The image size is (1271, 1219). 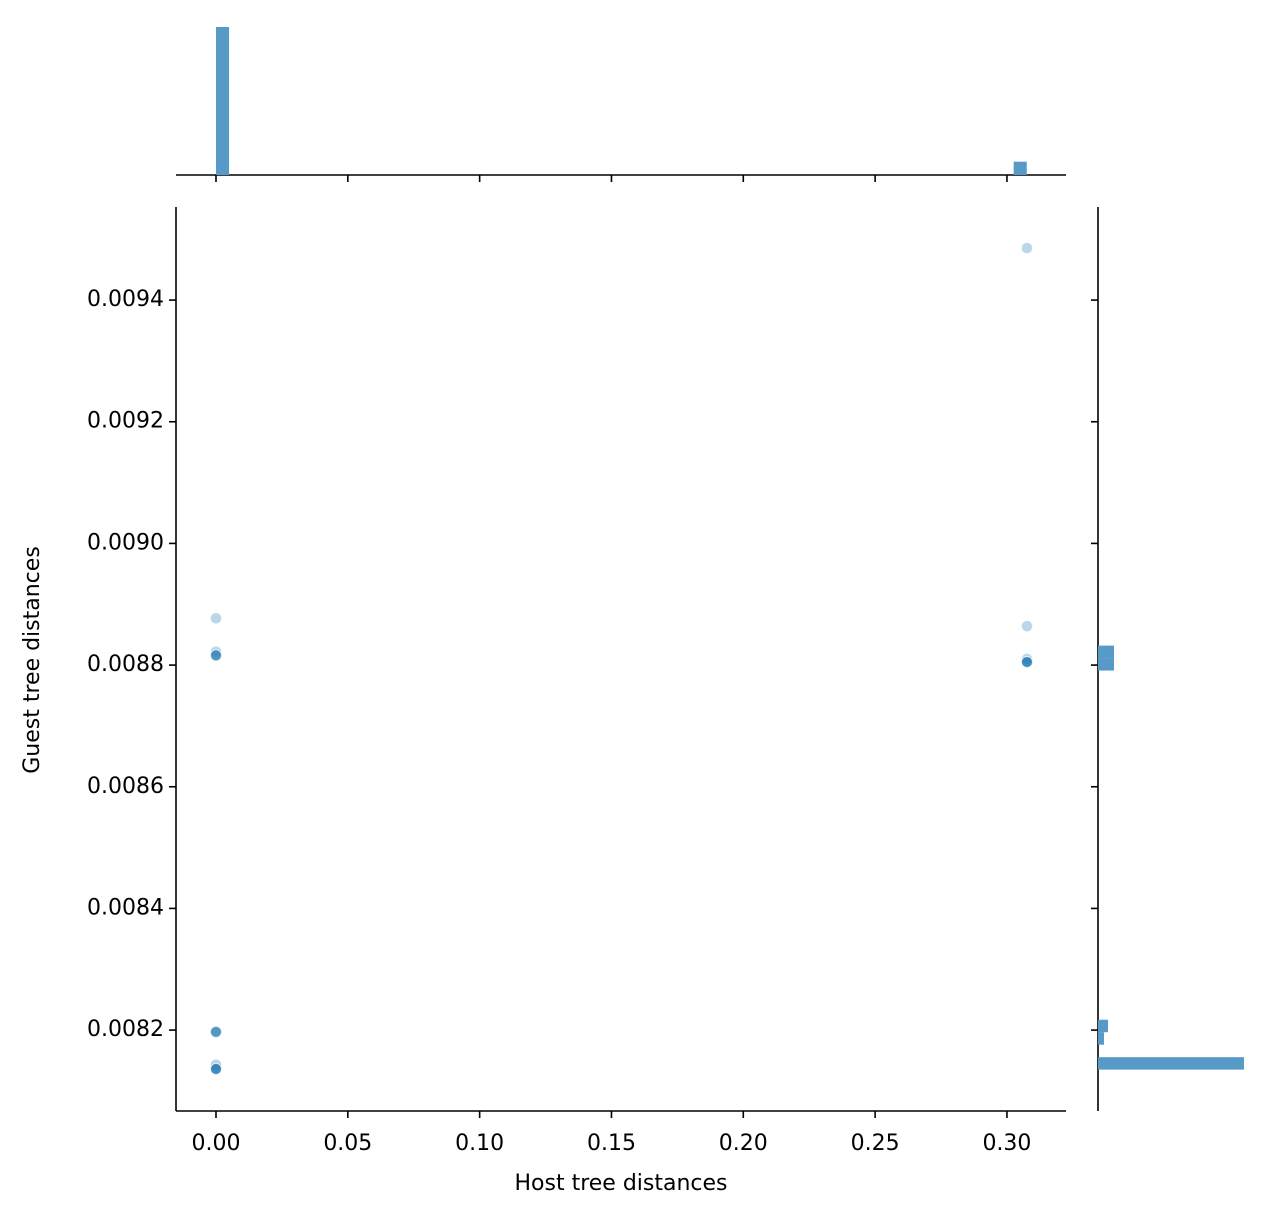 I want to click on x-axis-label: Host tree distances, so click(x=620, y=1183).